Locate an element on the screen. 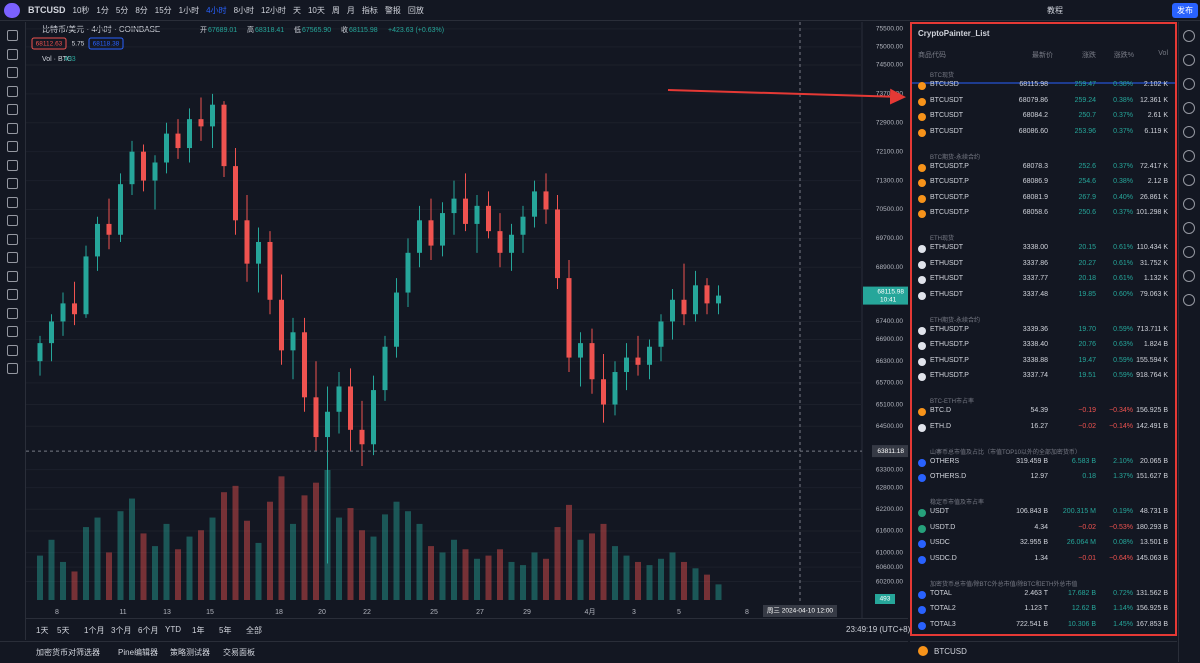 This screenshot has width=1200, height=663. bottom-tab: 交易面板 is located at coordinates (239, 652).